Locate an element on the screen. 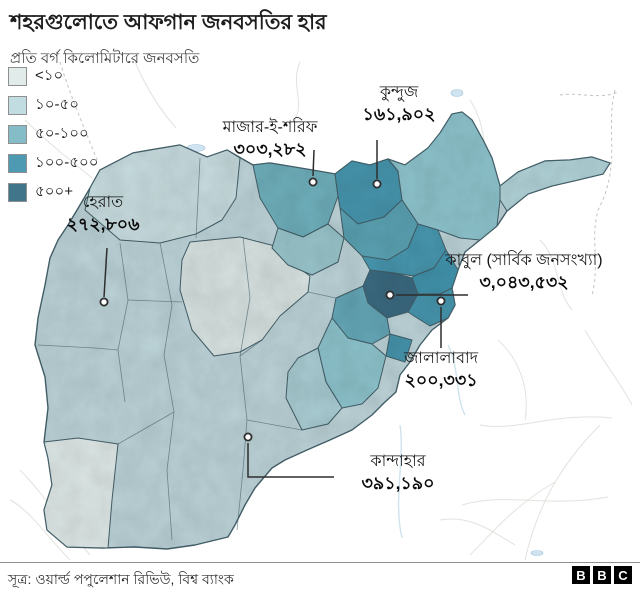 The width and height of the screenshot is (640, 590). leader-herat is located at coordinates (105, 272).